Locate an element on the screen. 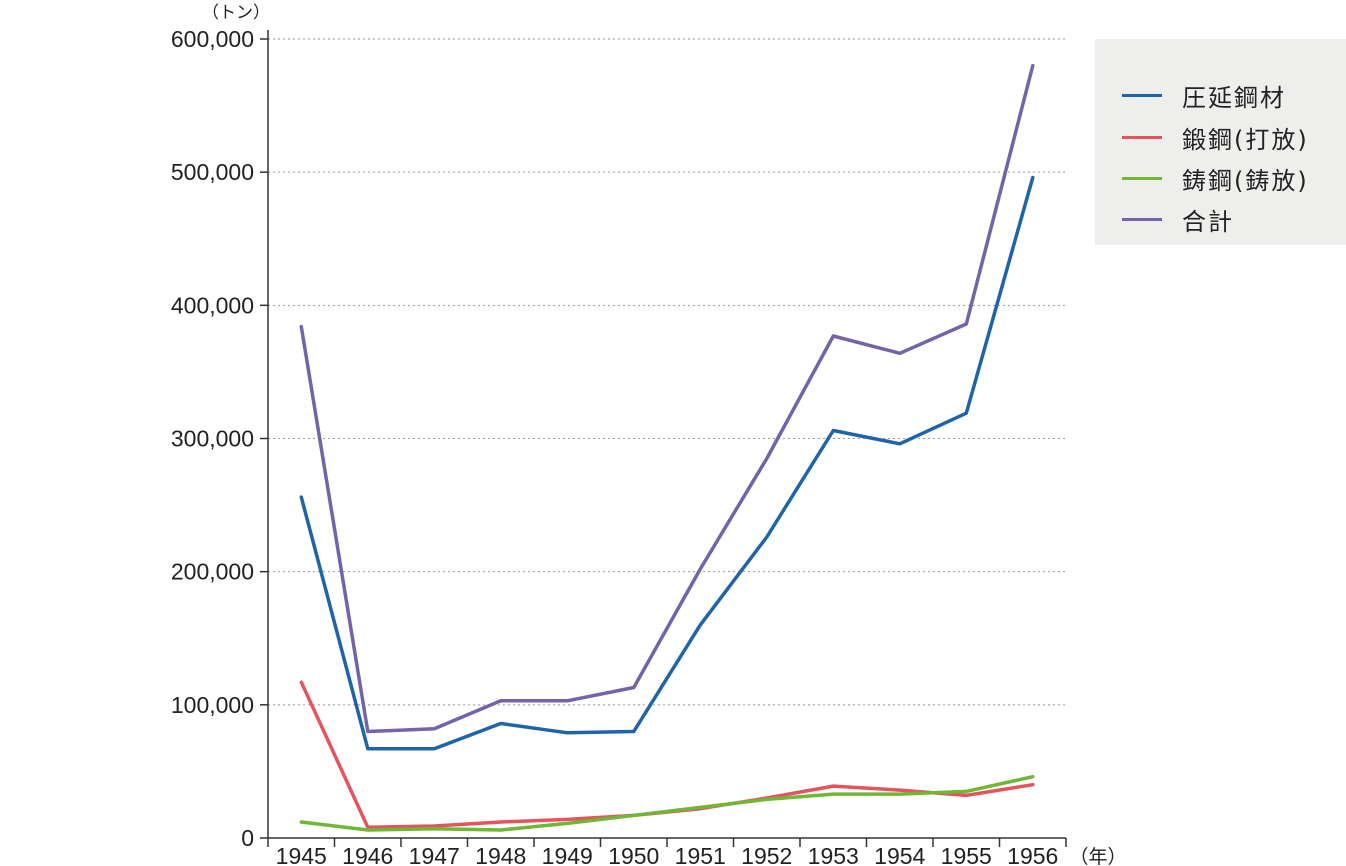  y-unit-label: （トン） is located at coordinates (236, 12).